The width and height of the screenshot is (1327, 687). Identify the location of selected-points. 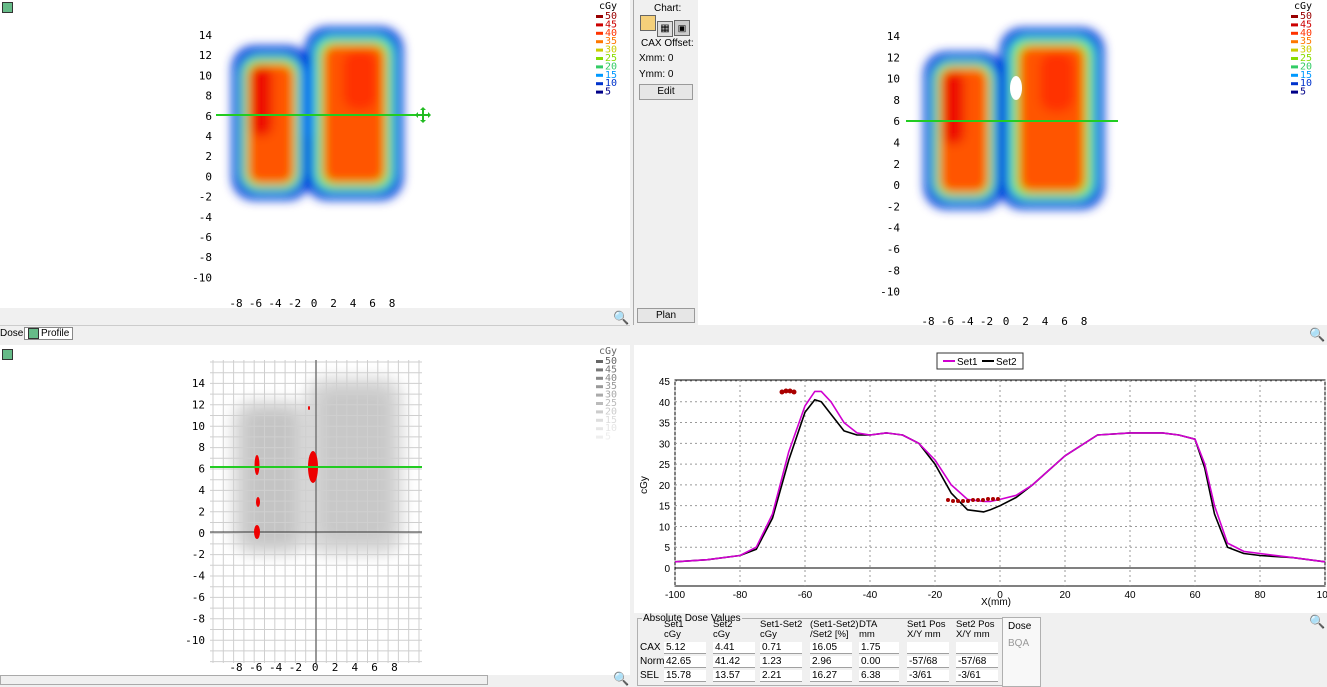
(889, 445).